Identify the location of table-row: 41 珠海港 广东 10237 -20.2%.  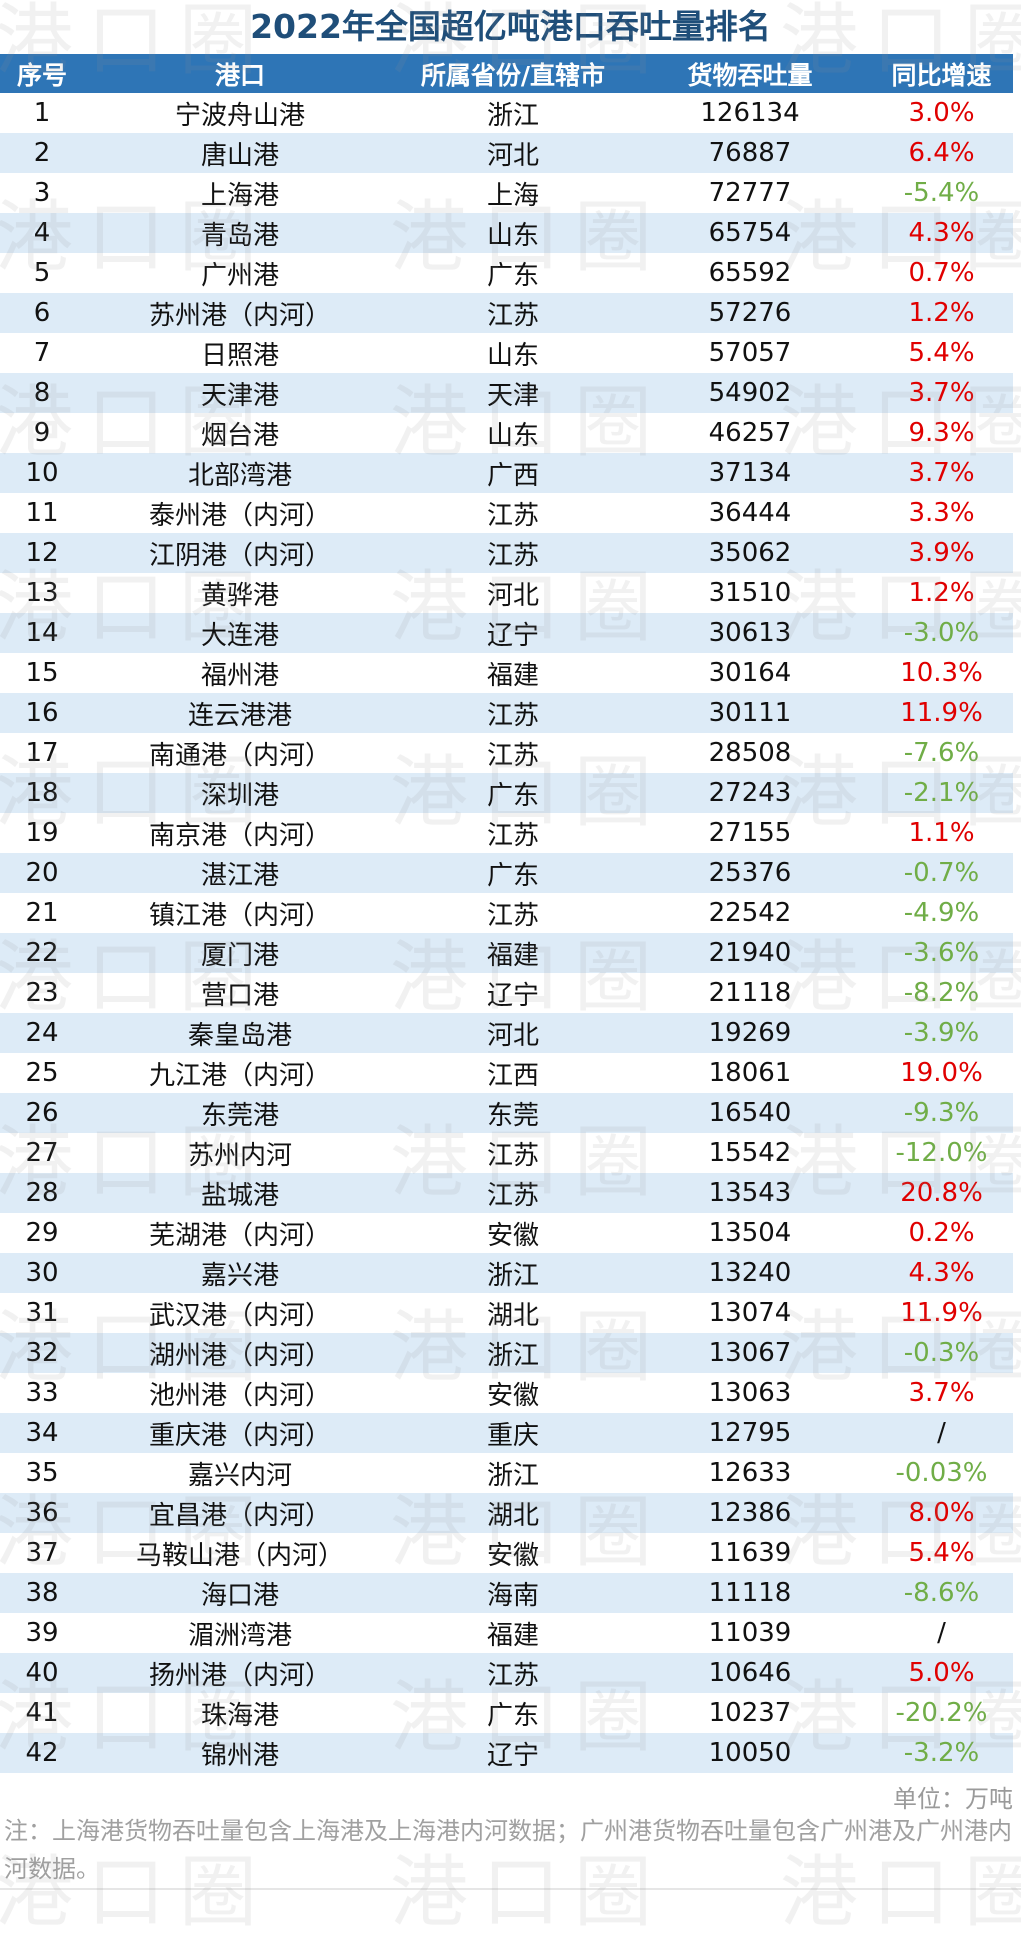
(506, 1713).